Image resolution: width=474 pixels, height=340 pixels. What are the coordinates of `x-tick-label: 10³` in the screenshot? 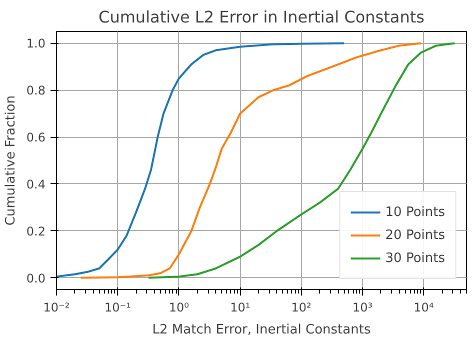 It's located at (362, 307).